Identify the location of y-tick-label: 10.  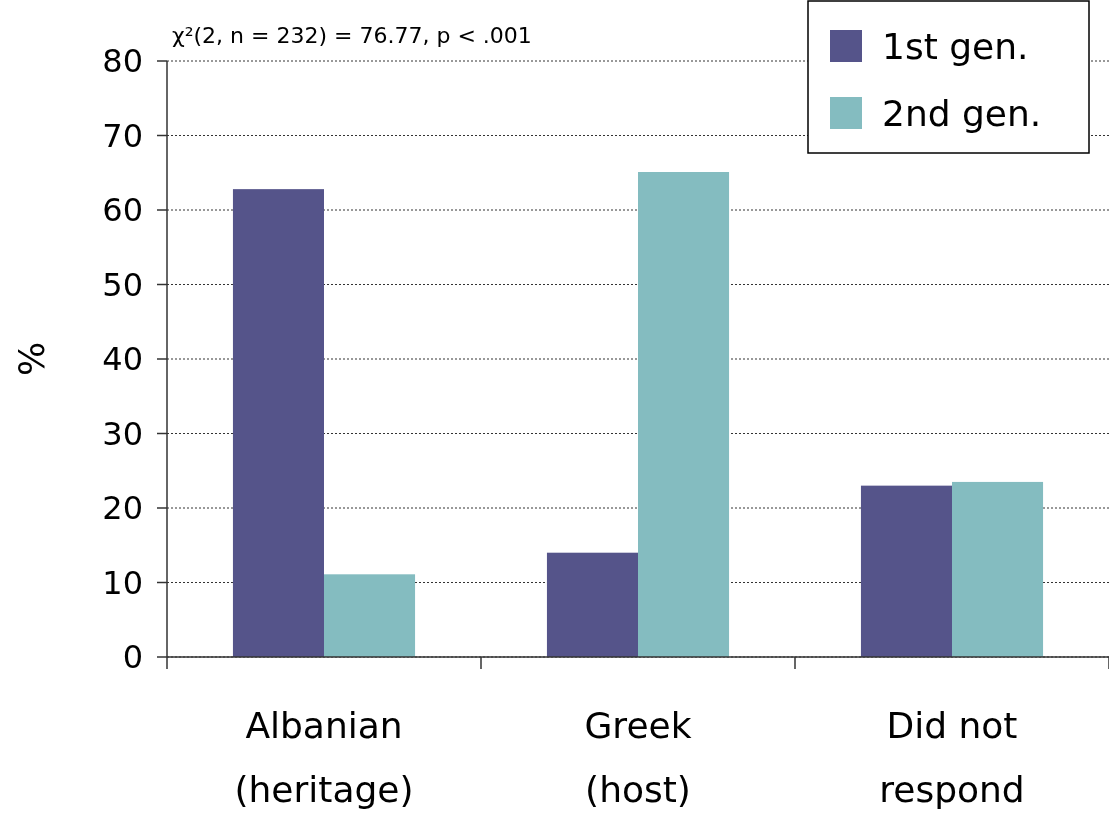
(122, 582).